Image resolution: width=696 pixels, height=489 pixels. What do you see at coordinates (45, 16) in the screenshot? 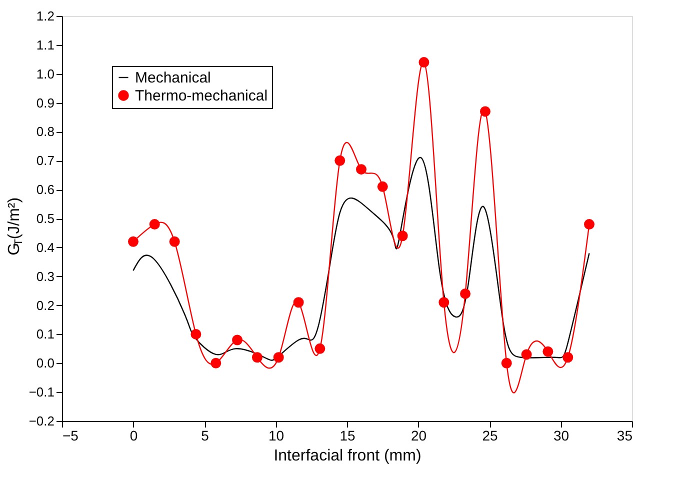
I see `y-tick-label: 1.2` at bounding box center [45, 16].